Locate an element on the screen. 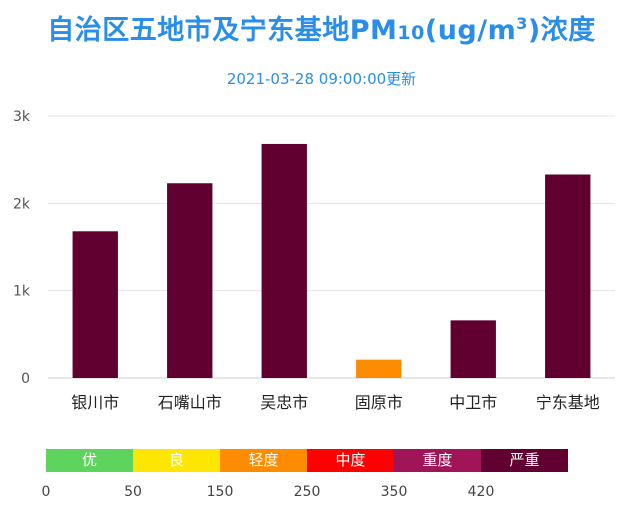 The image size is (643, 523). category-label: 石嘴山市 is located at coordinates (190, 402).